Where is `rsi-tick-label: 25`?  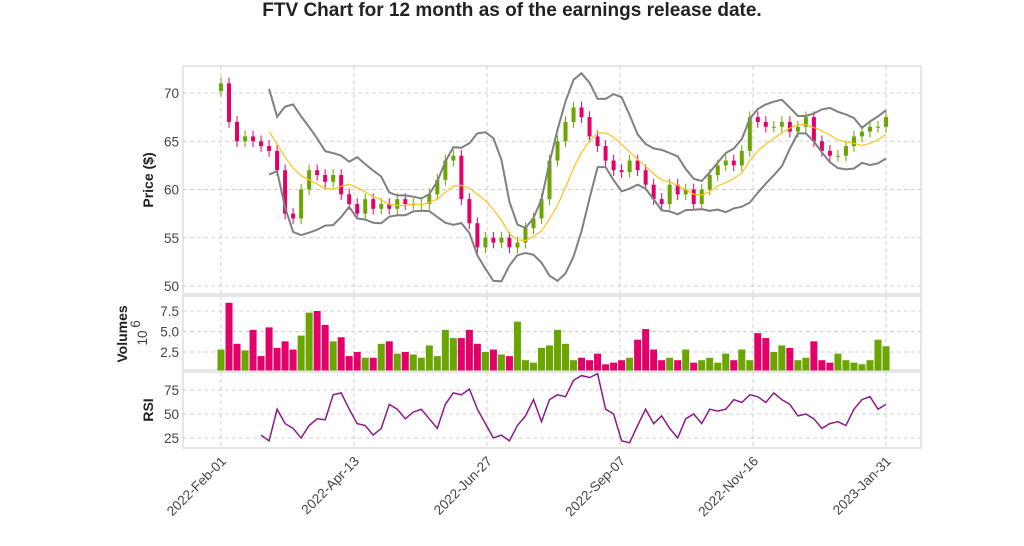
rsi-tick-label: 25 is located at coordinates (171, 438).